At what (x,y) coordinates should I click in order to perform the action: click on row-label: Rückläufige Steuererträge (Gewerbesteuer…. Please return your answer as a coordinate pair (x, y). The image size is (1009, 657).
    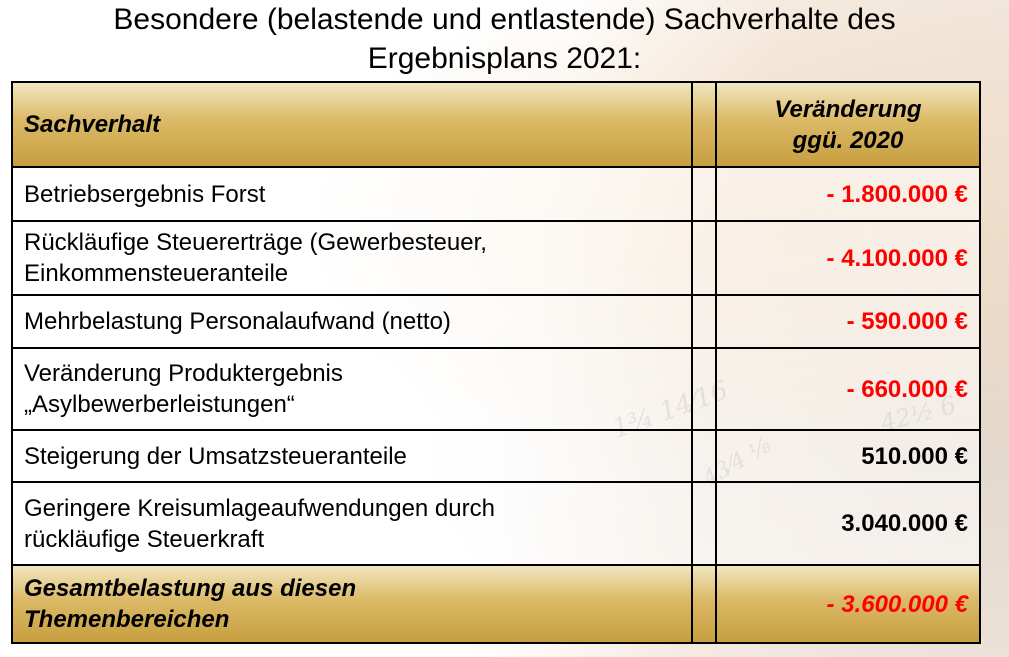
    Looking at the image, I should click on (352, 258).